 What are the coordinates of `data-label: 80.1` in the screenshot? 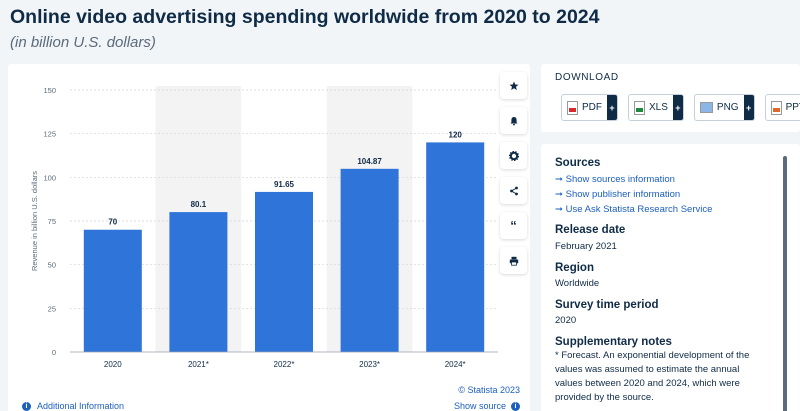 It's located at (199, 204).